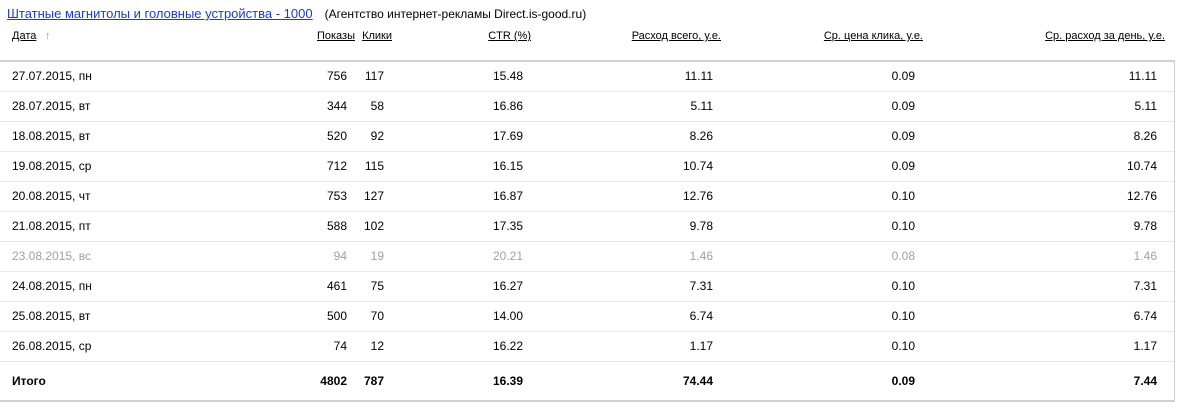 This screenshot has width=1182, height=411. What do you see at coordinates (24, 36) in the screenshot?
I see `column-header-0: Дата` at bounding box center [24, 36].